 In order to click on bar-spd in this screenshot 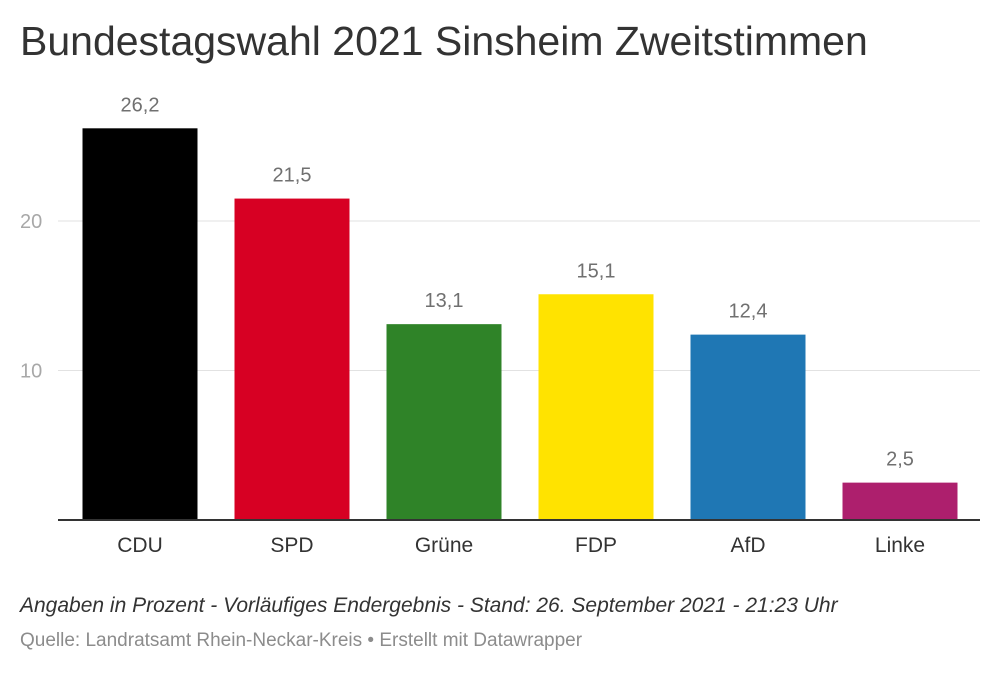, I will do `click(292, 359)`.